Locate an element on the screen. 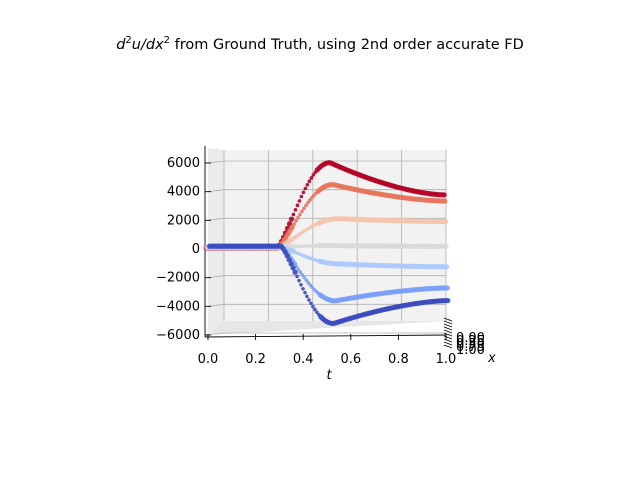  x-tick-label-2: 0.50 is located at coordinates (470, 344).